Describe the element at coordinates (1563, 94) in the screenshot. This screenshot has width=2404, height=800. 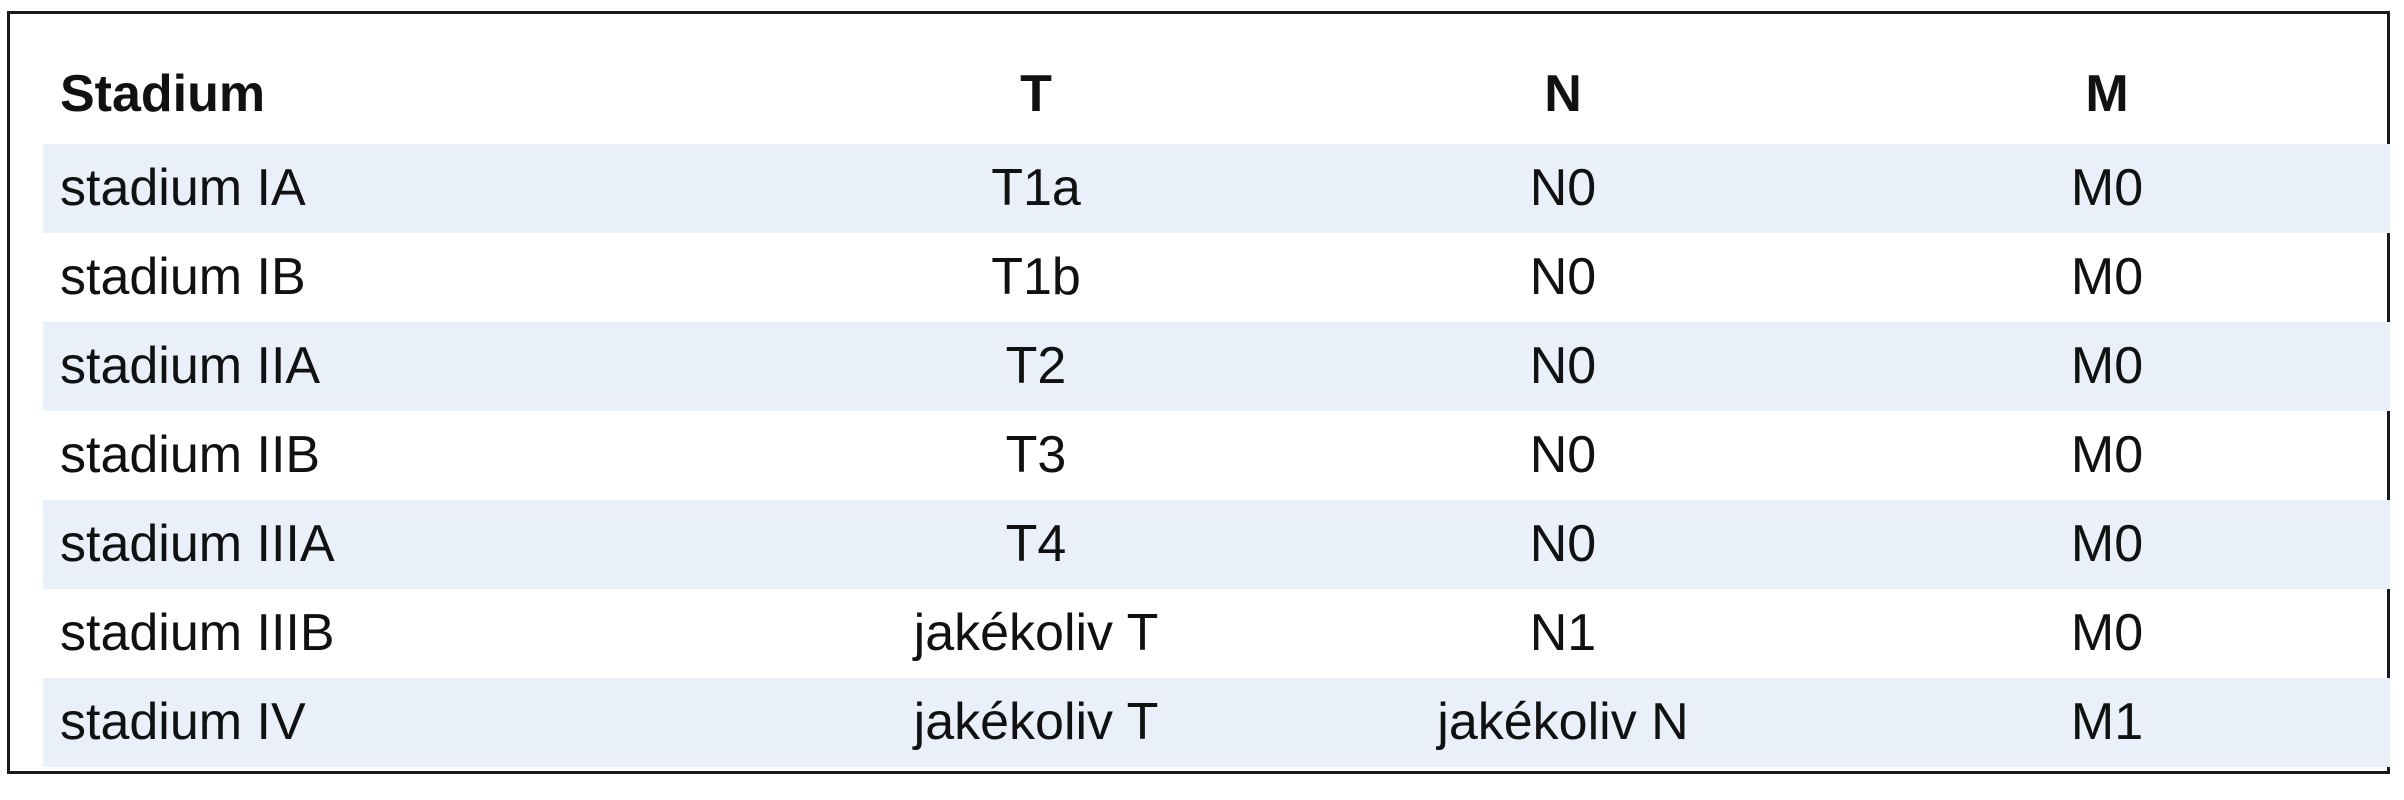
I see `header-n: N` at that location.